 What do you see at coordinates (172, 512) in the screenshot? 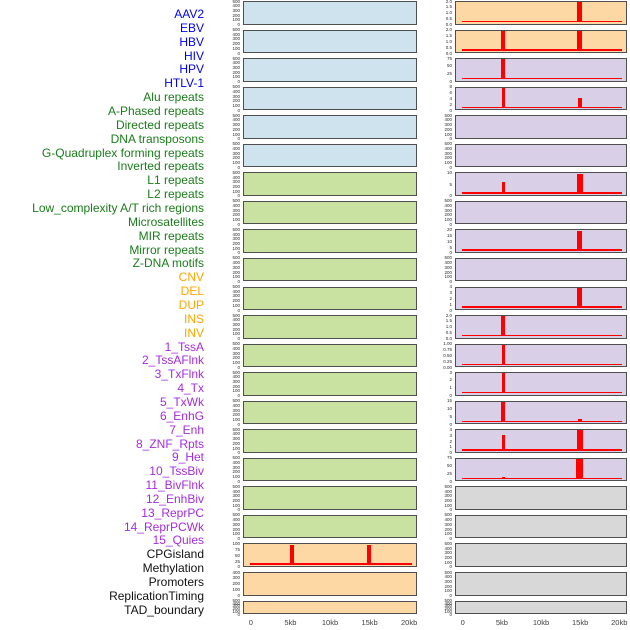
I see `track-label-13-reprpc: 13_ReprPC` at bounding box center [172, 512].